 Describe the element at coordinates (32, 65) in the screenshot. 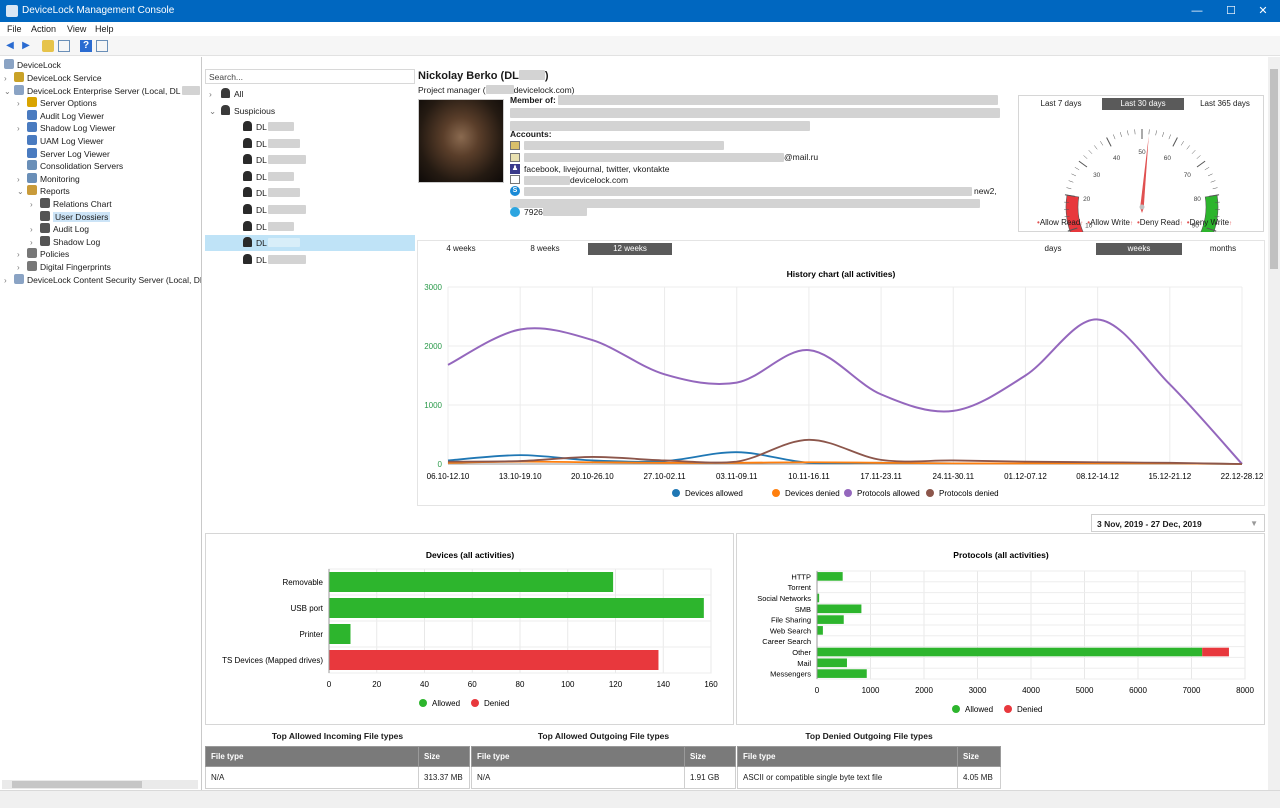

I see `tree-root: DeviceLock` at that location.